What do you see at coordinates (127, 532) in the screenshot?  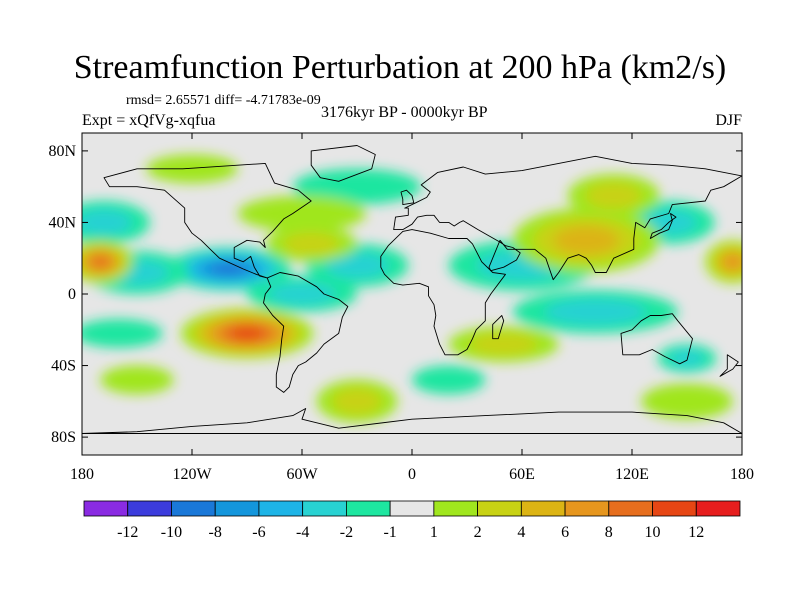 I see `colorbar-label: -12` at bounding box center [127, 532].